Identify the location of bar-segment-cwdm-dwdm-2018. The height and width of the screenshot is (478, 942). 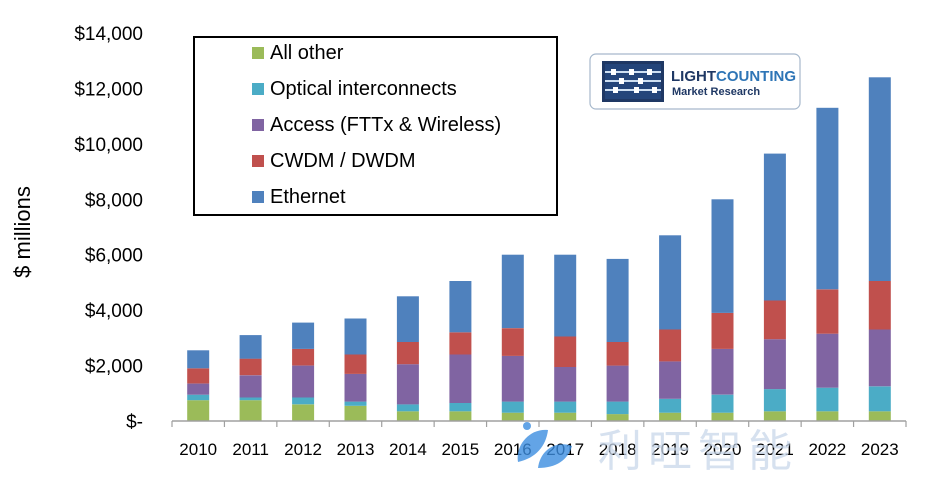
(617, 354).